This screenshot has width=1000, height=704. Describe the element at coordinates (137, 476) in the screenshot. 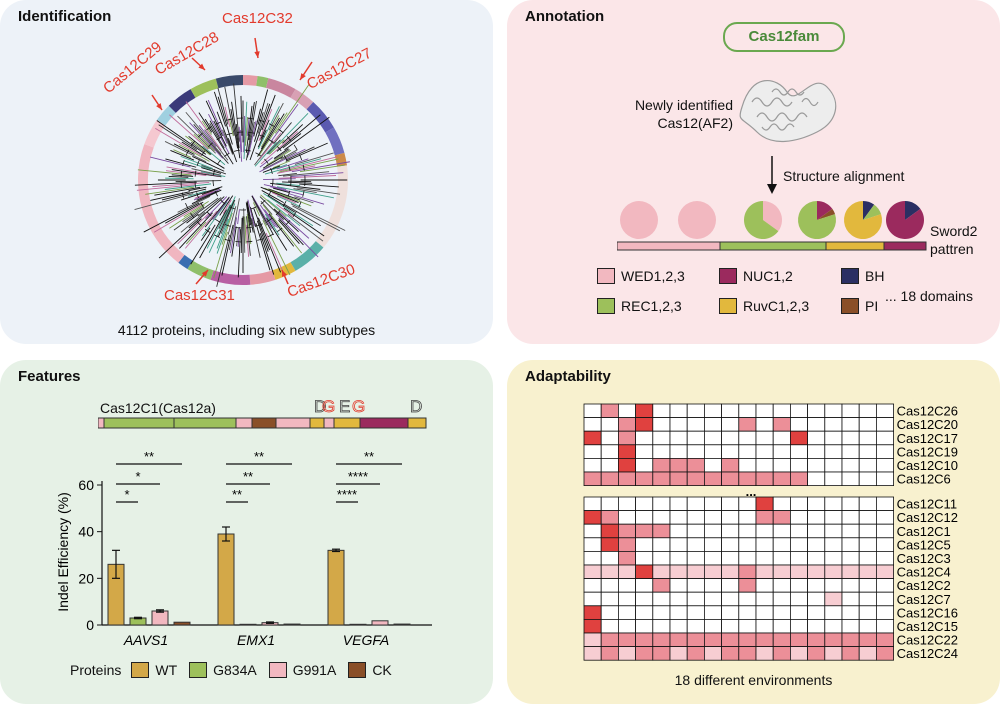

I see `significance-label: *` at that location.